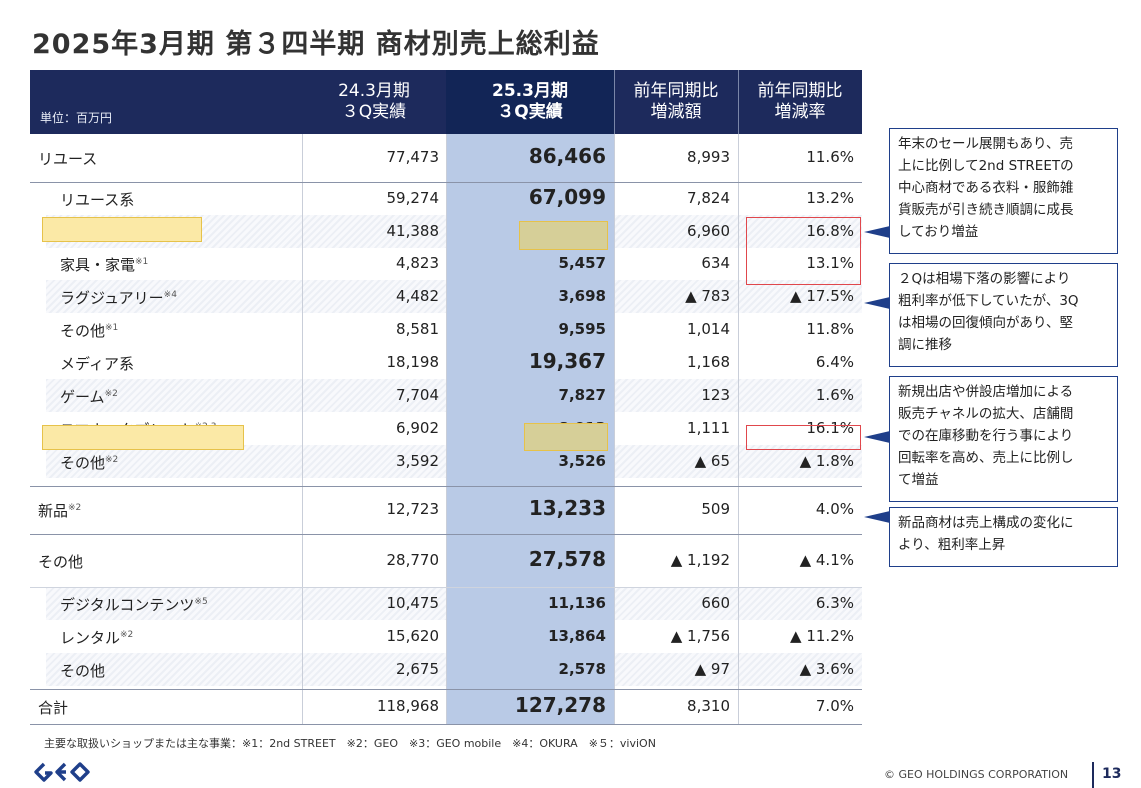  Describe the element at coordinates (708, 157) in the screenshot. I see `yoy-diff-value: 8,993` at that location.